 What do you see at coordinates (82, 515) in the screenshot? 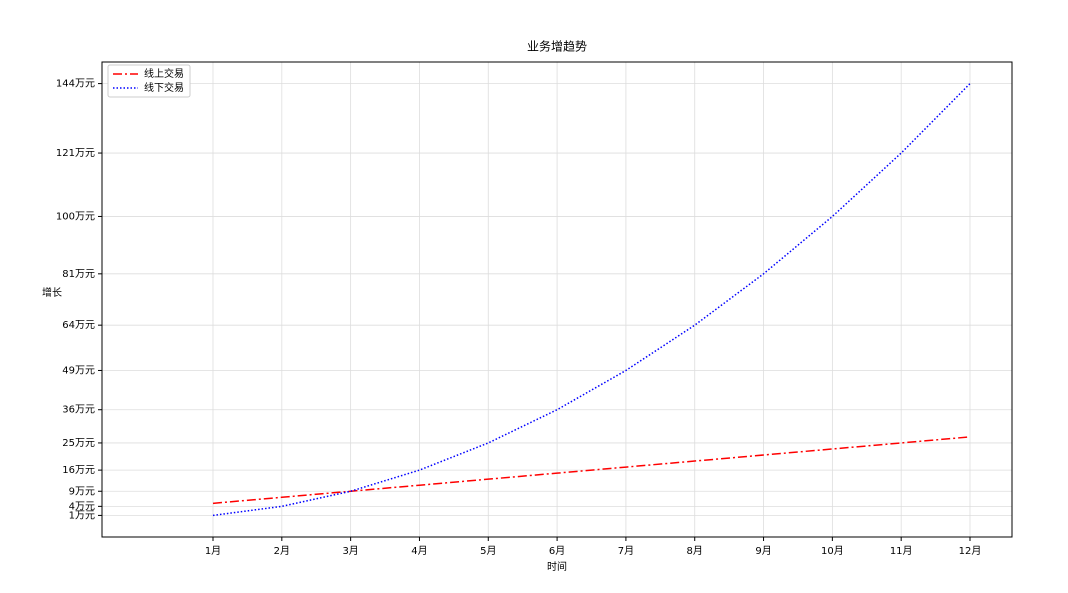
I see `y-tick-label: 1万元` at bounding box center [82, 515].